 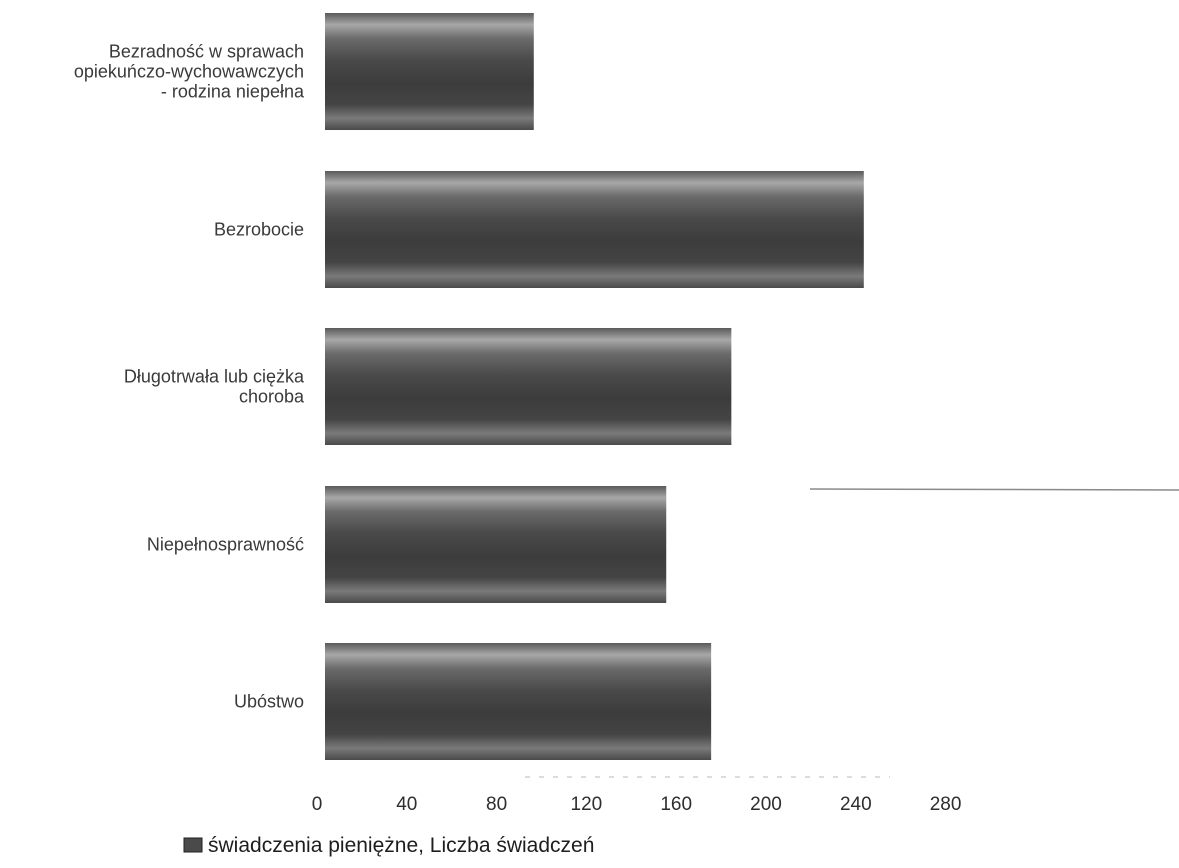 What do you see at coordinates (946, 804) in the screenshot?
I see `x-tick-label: 280` at bounding box center [946, 804].